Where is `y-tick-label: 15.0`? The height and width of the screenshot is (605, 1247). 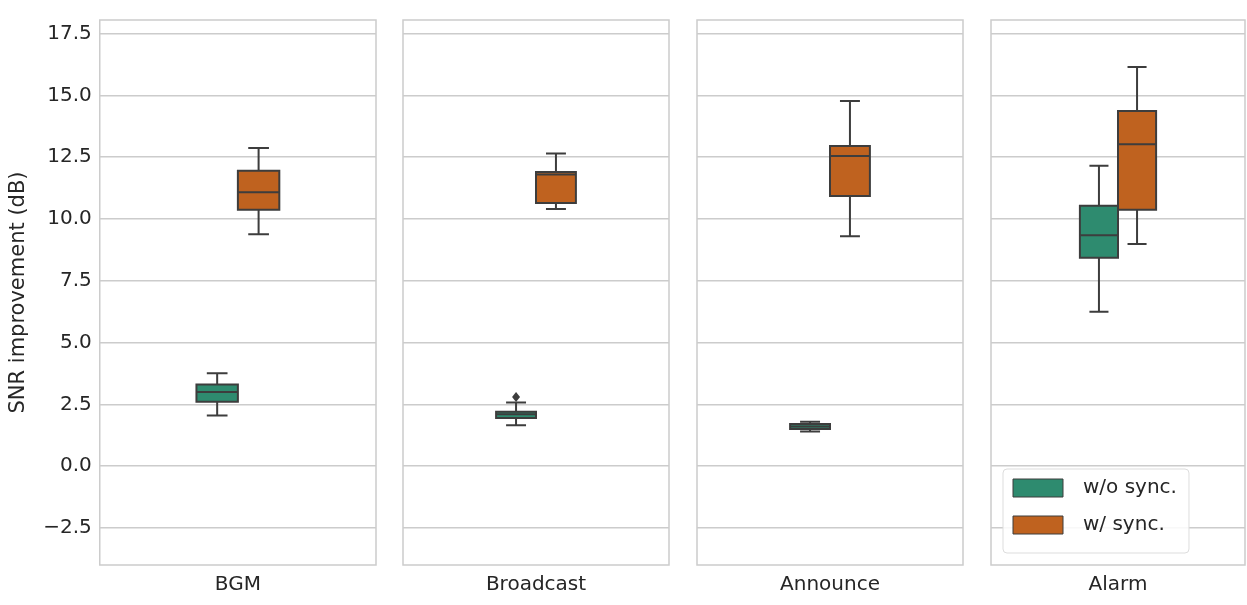
y-tick-label: 15.0 is located at coordinates (69, 93).